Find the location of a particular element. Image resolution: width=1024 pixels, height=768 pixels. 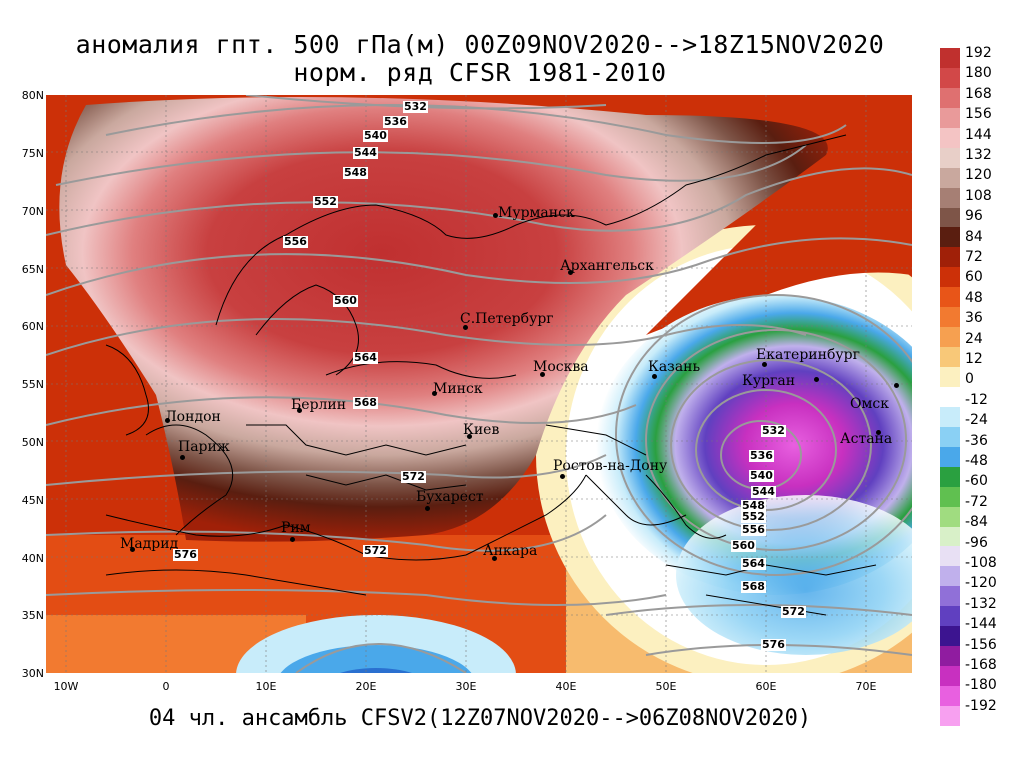

lat-label-70n: 70N is located at coordinates (32, 211).